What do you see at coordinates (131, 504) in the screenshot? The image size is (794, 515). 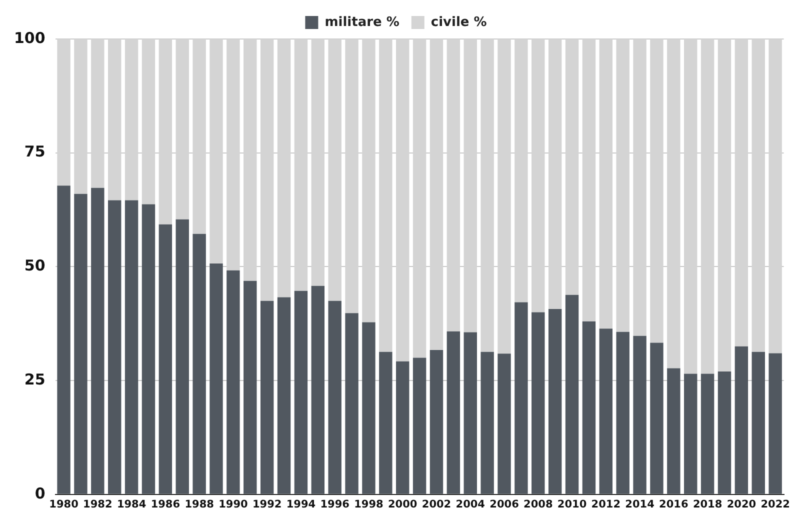 I see `x-tick-label: 1984` at bounding box center [131, 504].